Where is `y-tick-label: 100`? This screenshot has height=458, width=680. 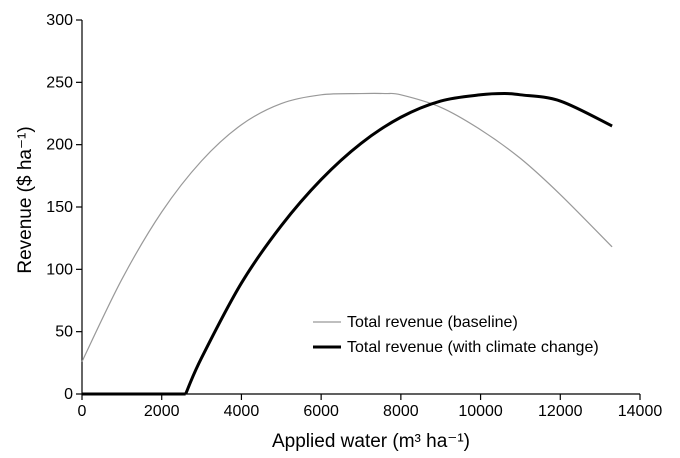
y-tick-label: 100 is located at coordinates (59, 269).